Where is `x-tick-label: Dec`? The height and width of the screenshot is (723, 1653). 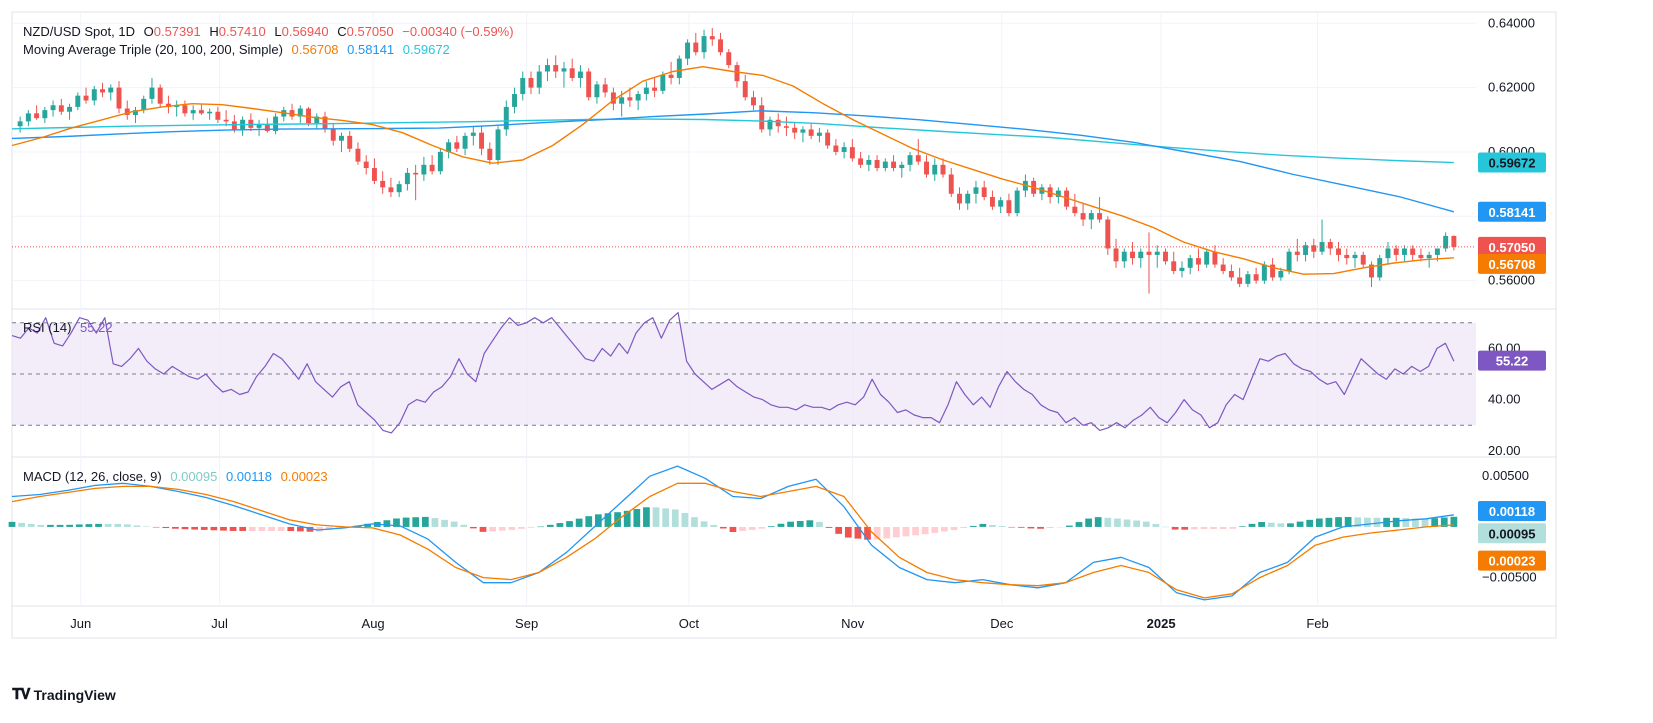
x-tick-label: Dec is located at coordinates (1002, 623).